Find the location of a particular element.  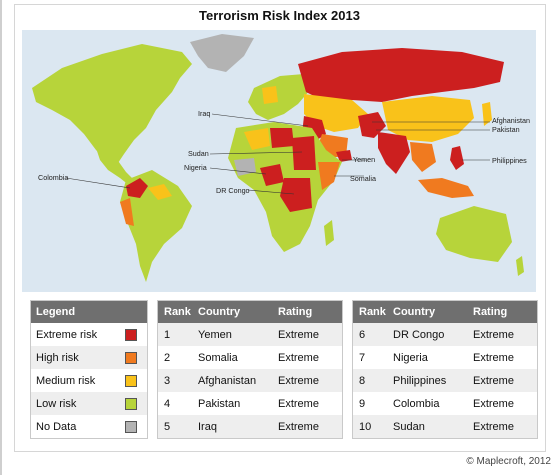

legend-swatch-high is located at coordinates (131, 357).